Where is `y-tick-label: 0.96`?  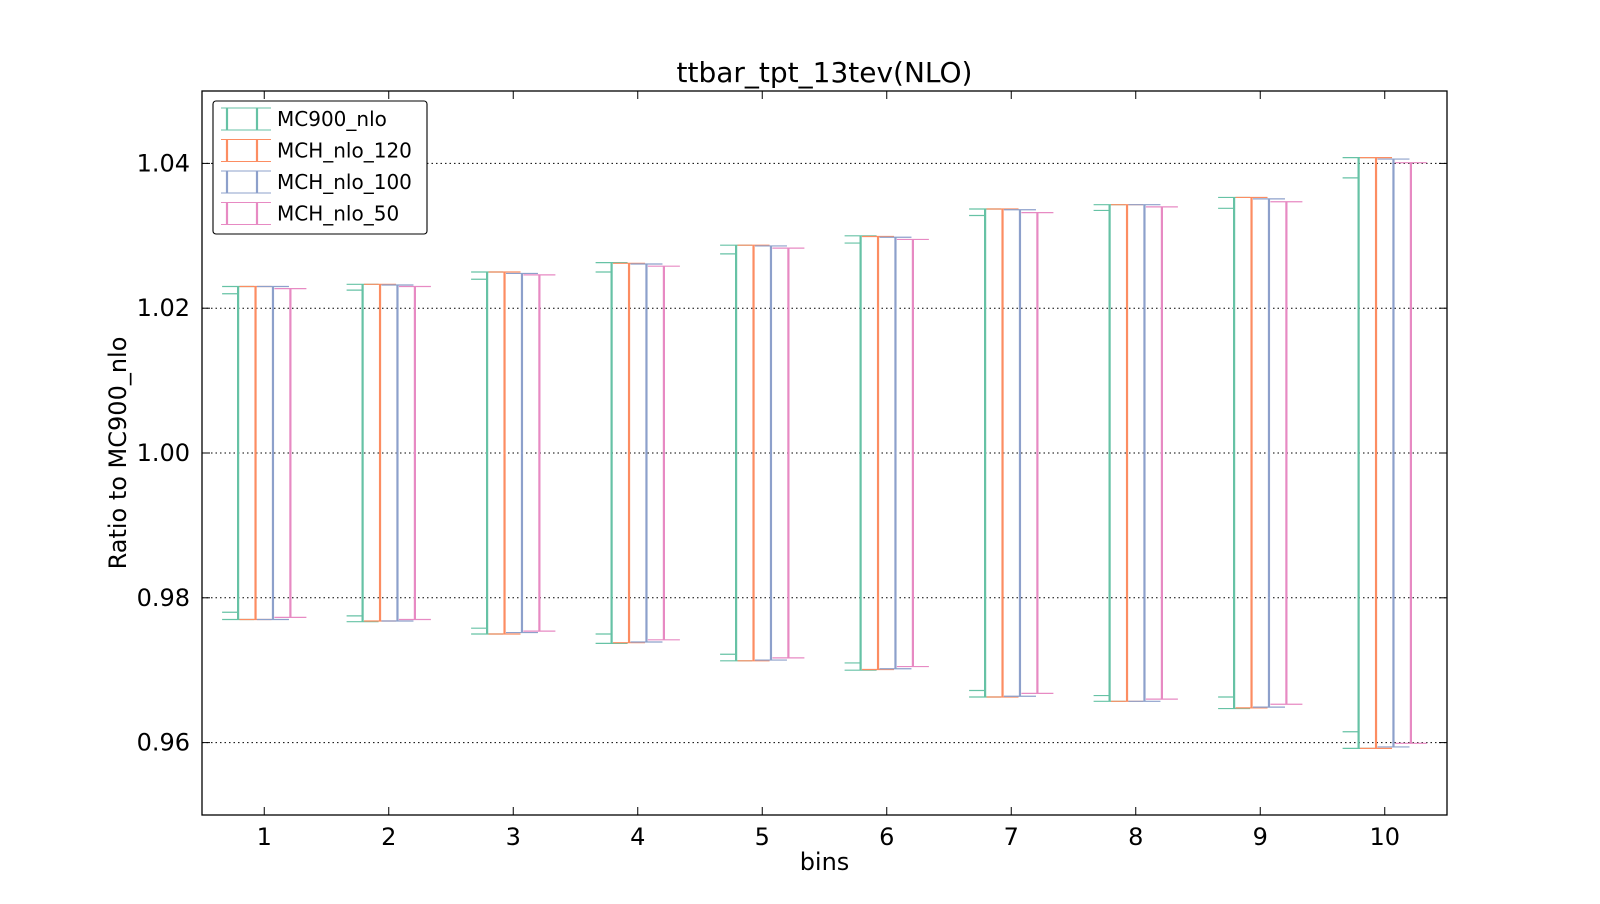
y-tick-label: 0.96 is located at coordinates (163, 743).